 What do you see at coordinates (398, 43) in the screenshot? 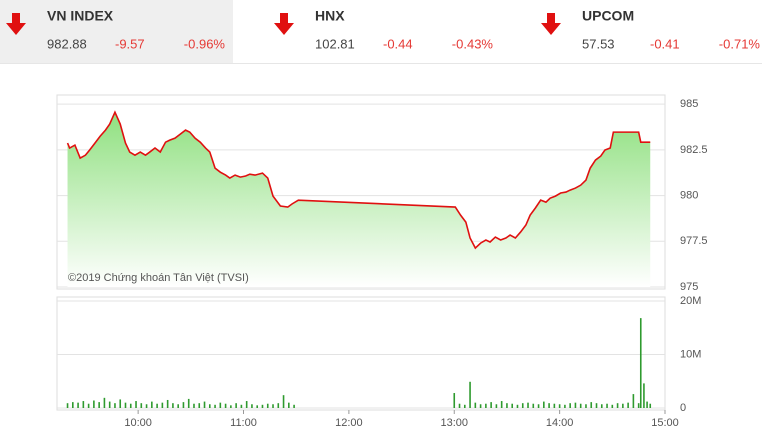
I see `index-change: -0.44` at bounding box center [398, 43].